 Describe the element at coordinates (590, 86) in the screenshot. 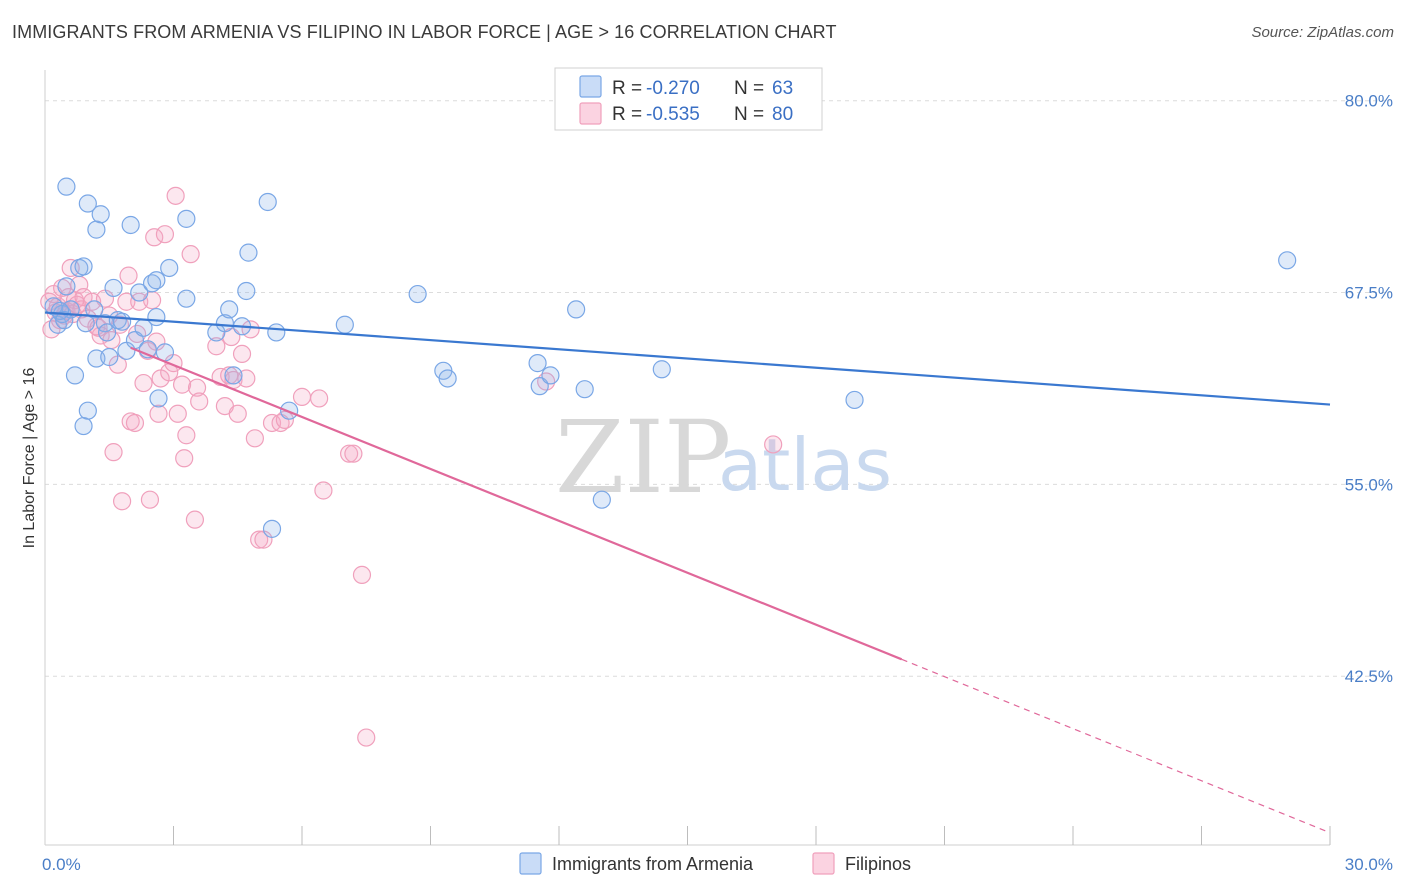

I see `legend-swatch-blue` at that location.